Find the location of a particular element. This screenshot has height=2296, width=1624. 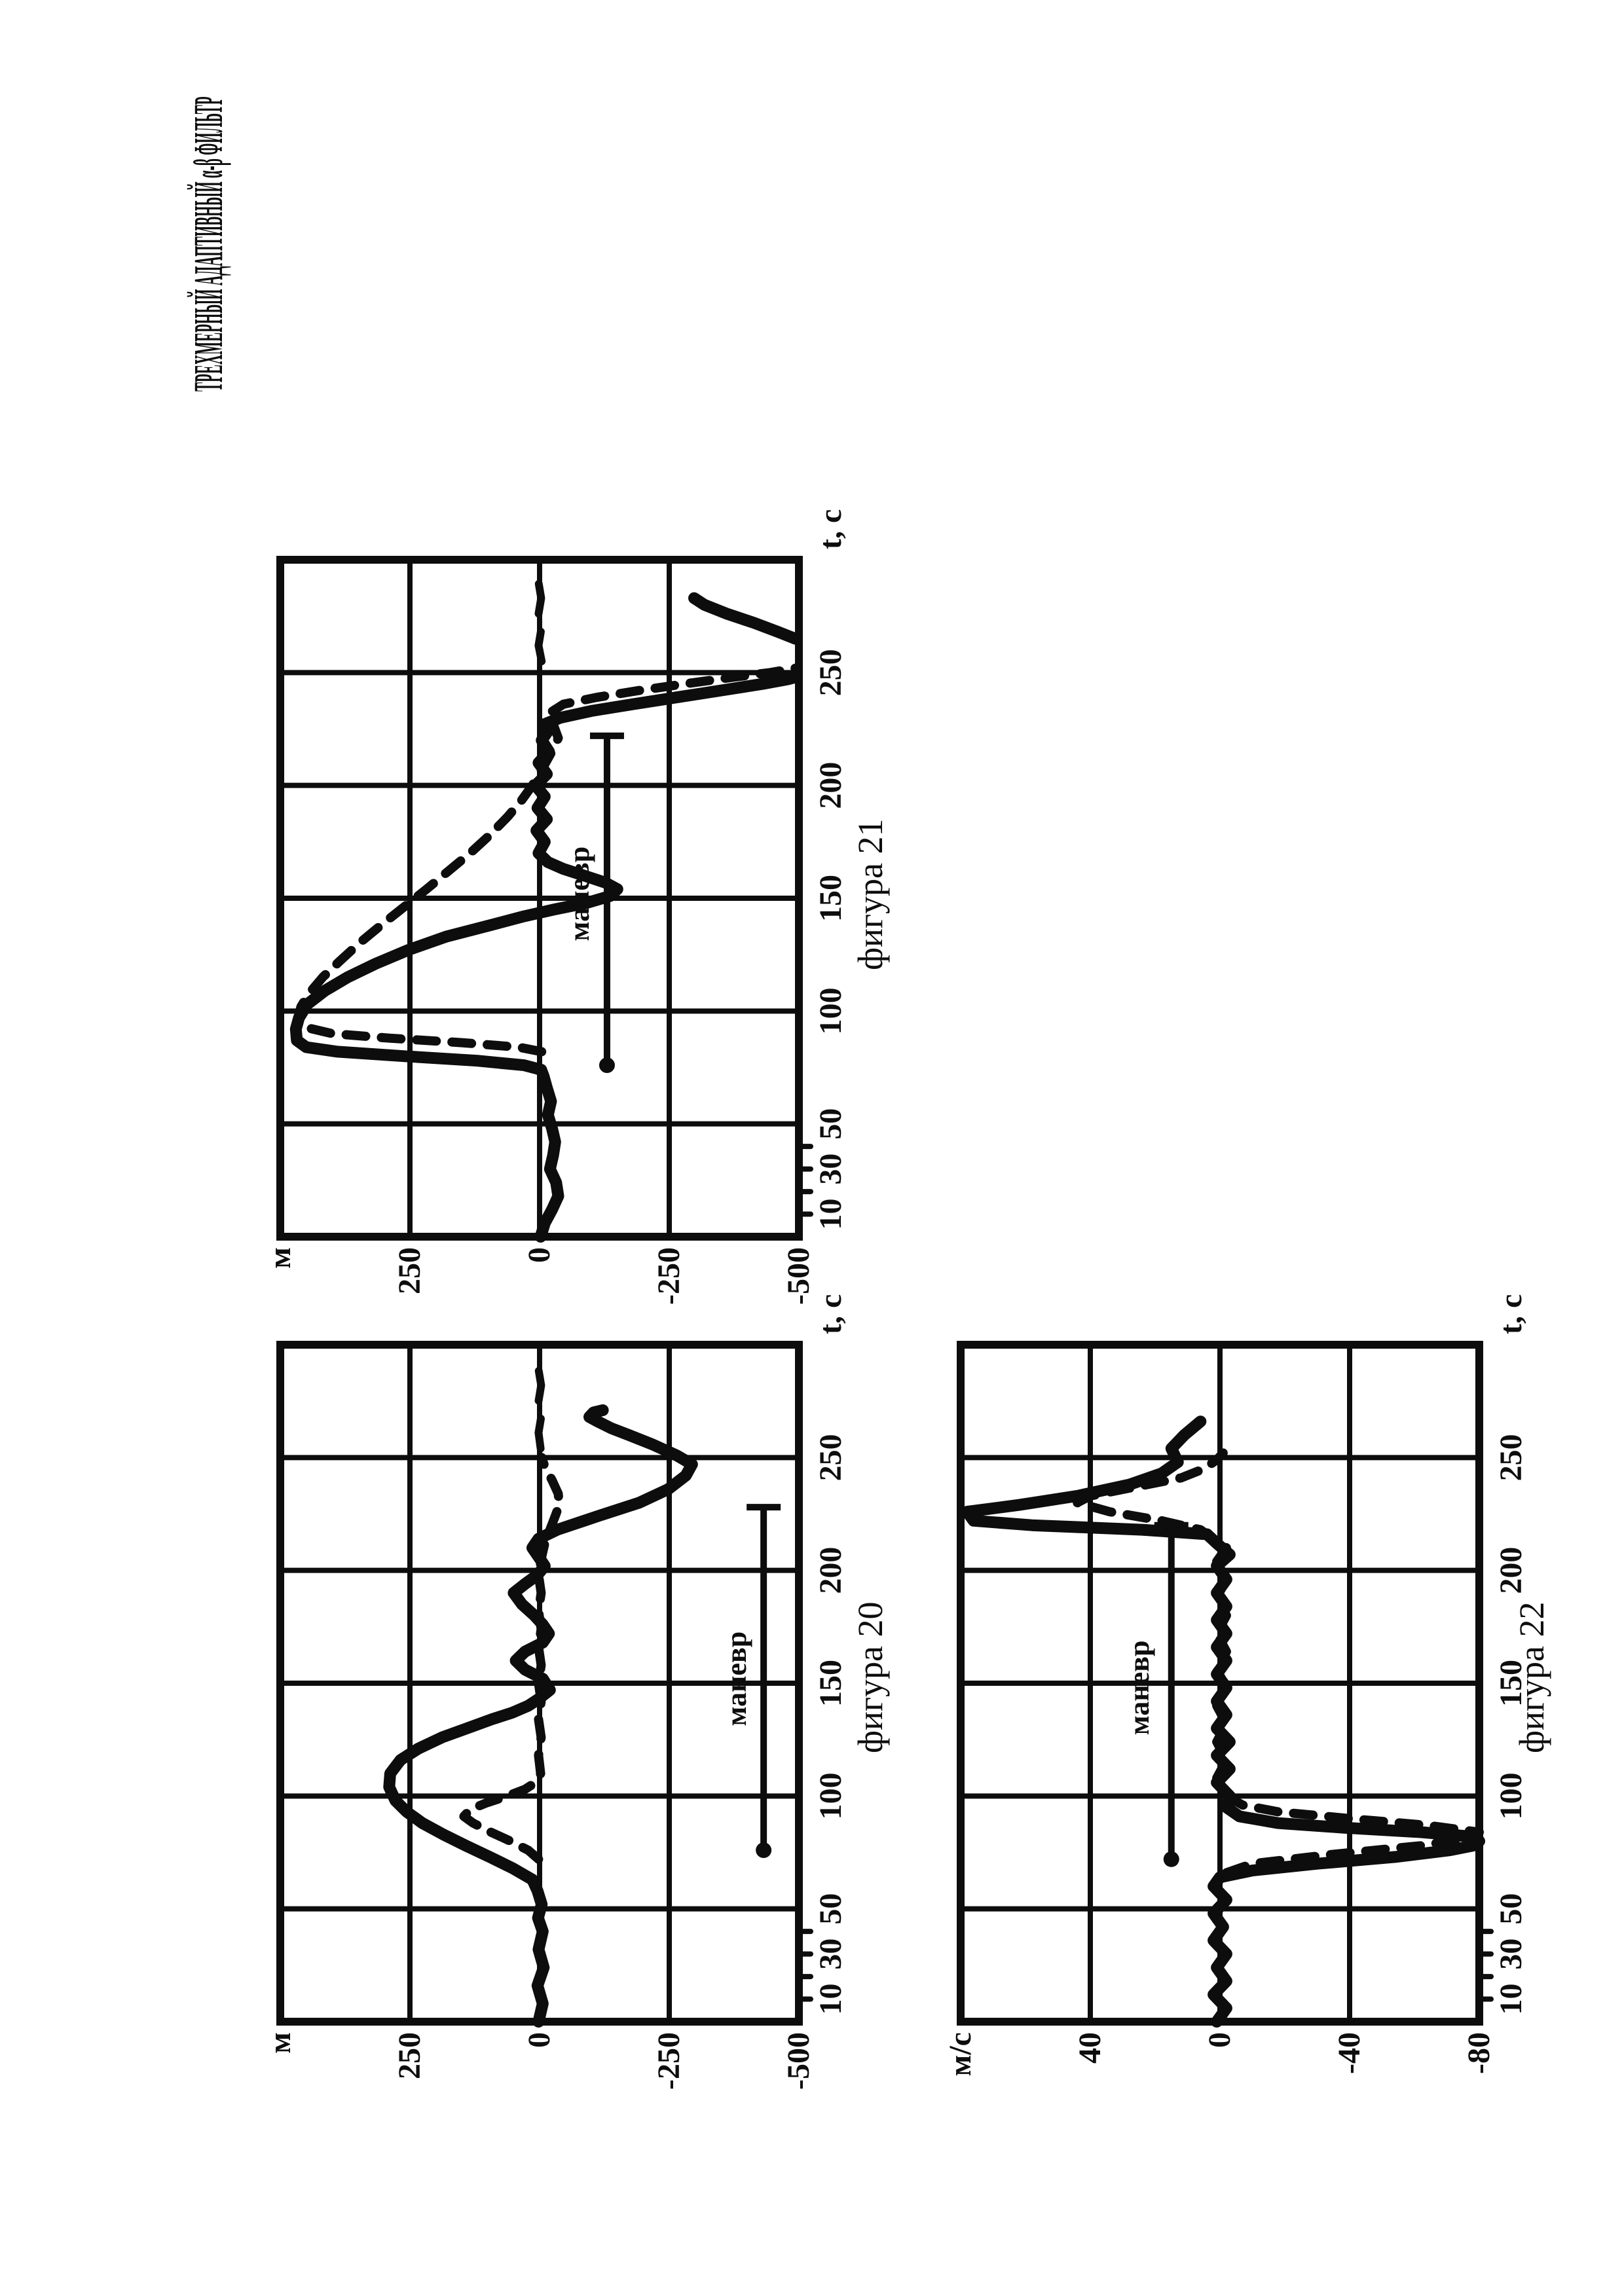

figure-22-plot: м/с 40 0 -40 -80 10 30 50 100 150 200 250 t, c маневр is located at coordinates (1235, 1685).